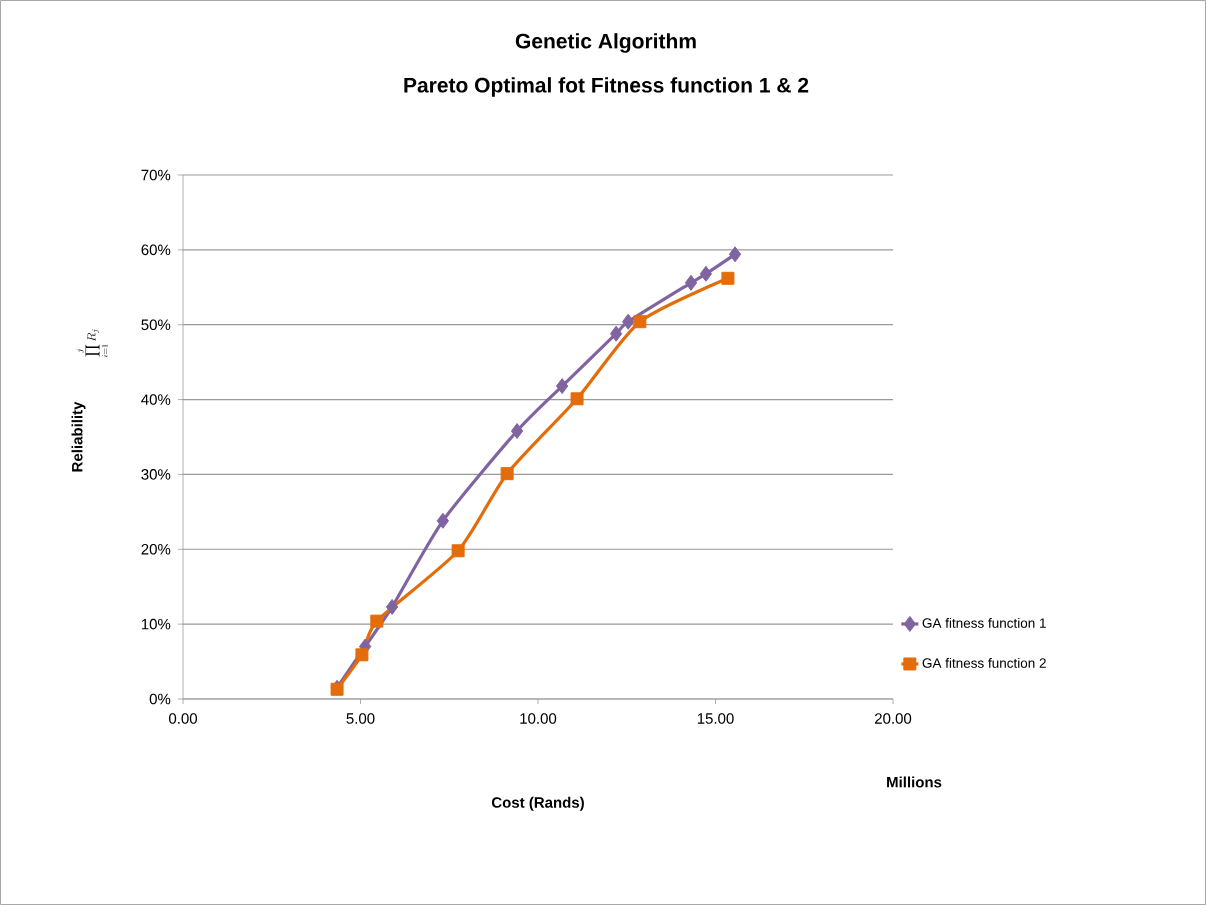 This screenshot has width=1206, height=905. I want to click on y-axis-title: Reliability, so click(78, 436).